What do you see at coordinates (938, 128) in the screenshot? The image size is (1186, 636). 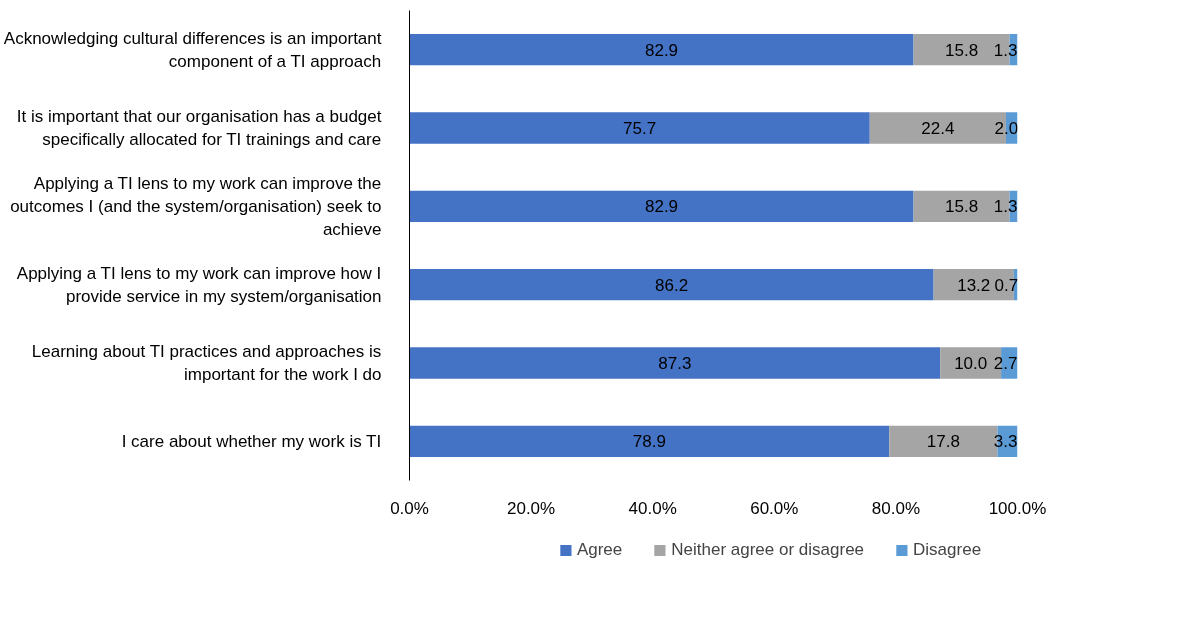 I see `data-label: 22.4` at bounding box center [938, 128].